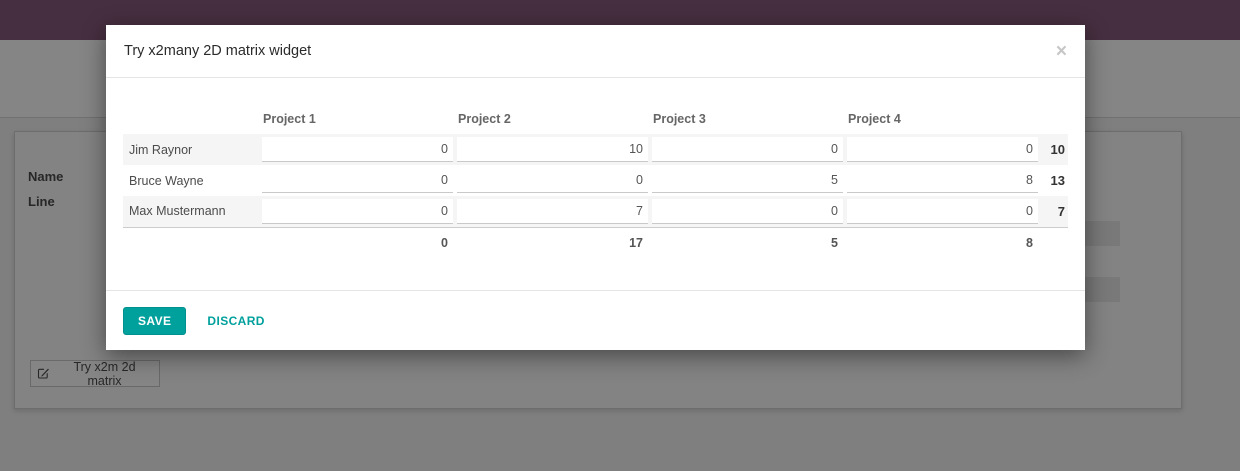  I want to click on row-total: 13, so click(1057, 180).